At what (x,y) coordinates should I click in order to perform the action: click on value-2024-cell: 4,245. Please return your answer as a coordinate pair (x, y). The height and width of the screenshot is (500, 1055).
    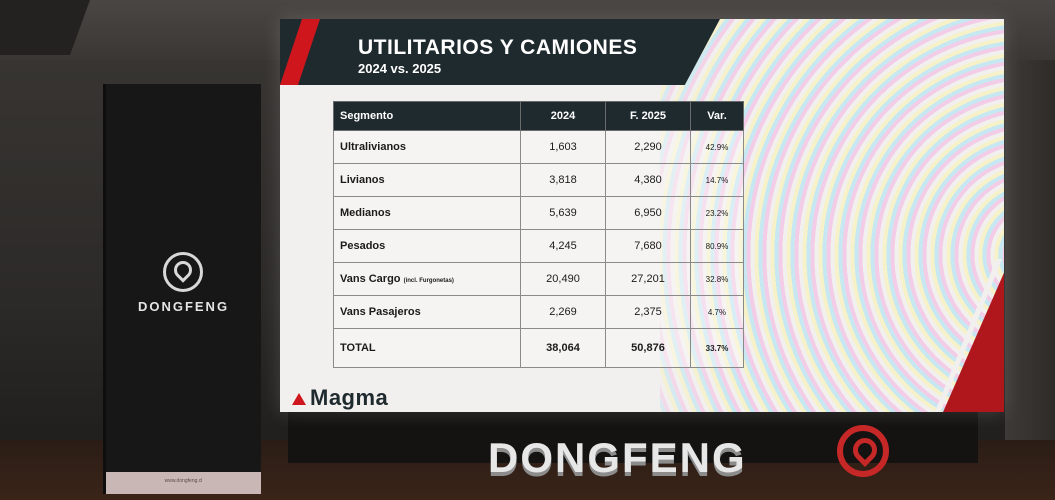
    Looking at the image, I should click on (563, 246).